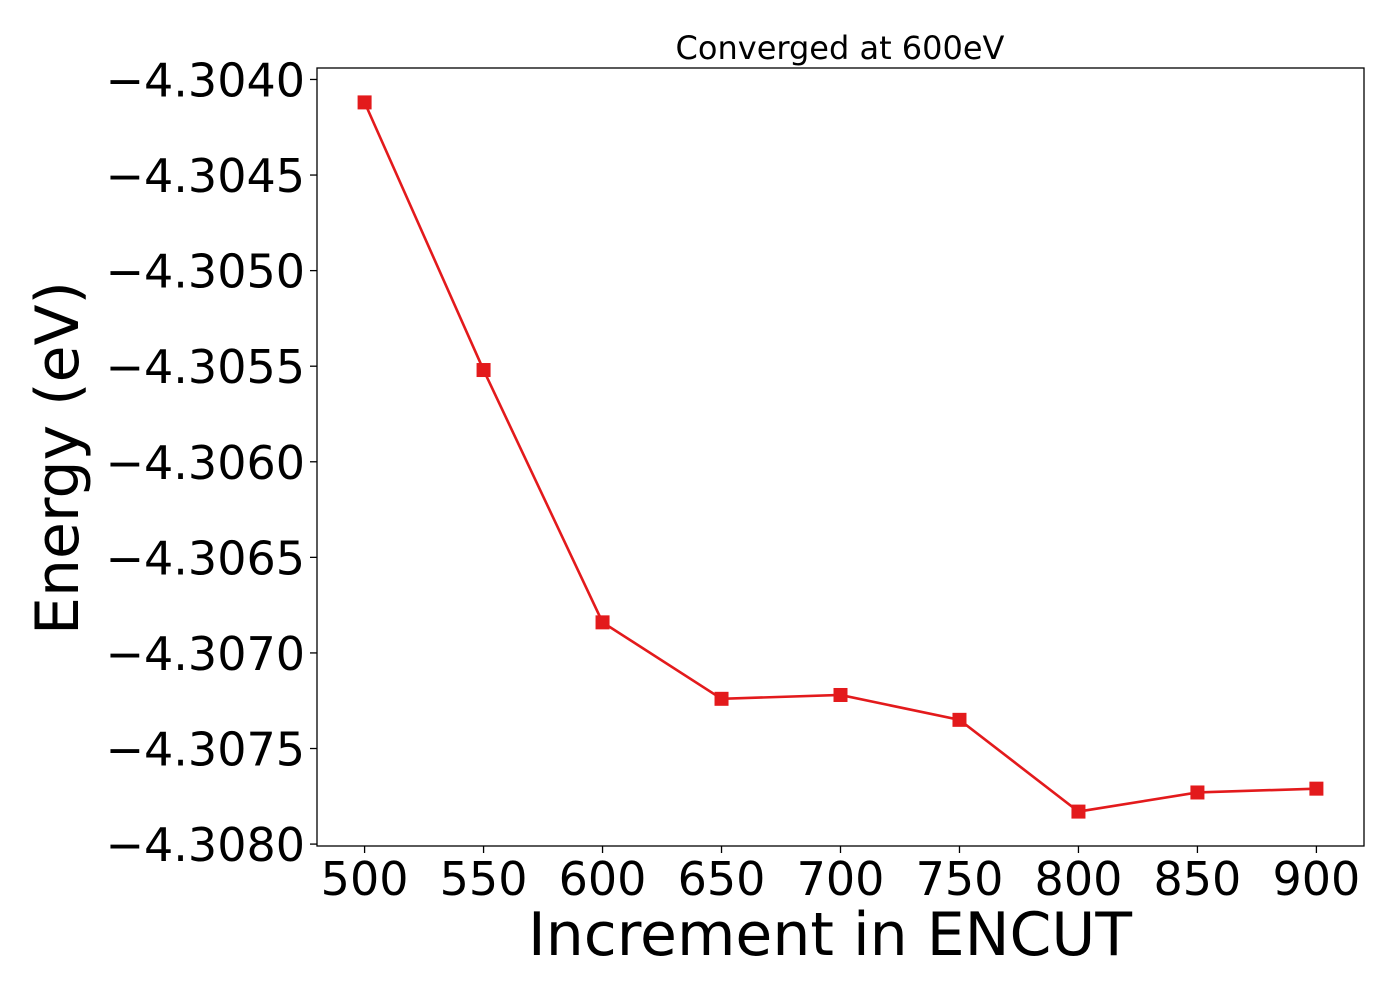 Image resolution: width=1400 pixels, height=1000 pixels. I want to click on x-axis-ticks: 500 550 600 650 700 750 800 850 900, so click(841, 876).